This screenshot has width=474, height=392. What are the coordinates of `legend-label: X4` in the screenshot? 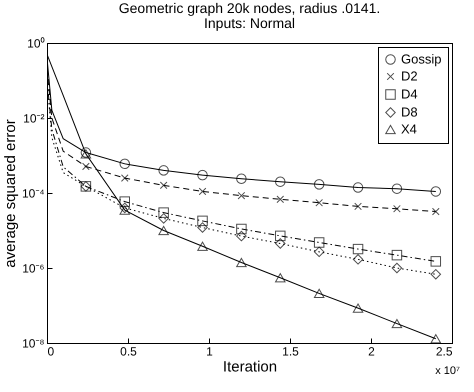 It's located at (409, 129).